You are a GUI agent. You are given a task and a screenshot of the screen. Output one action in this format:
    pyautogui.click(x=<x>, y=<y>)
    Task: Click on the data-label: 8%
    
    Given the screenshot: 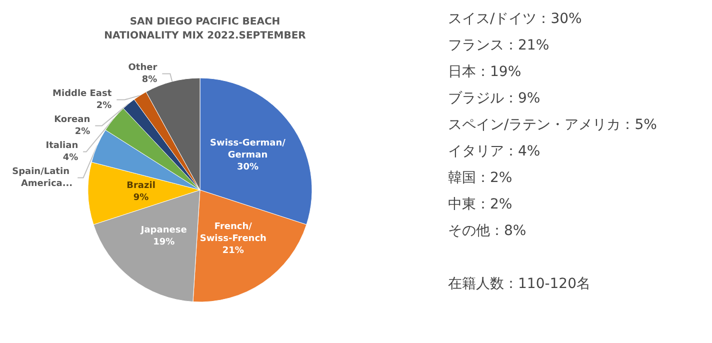 What is the action you would take?
    pyautogui.click(x=150, y=79)
    